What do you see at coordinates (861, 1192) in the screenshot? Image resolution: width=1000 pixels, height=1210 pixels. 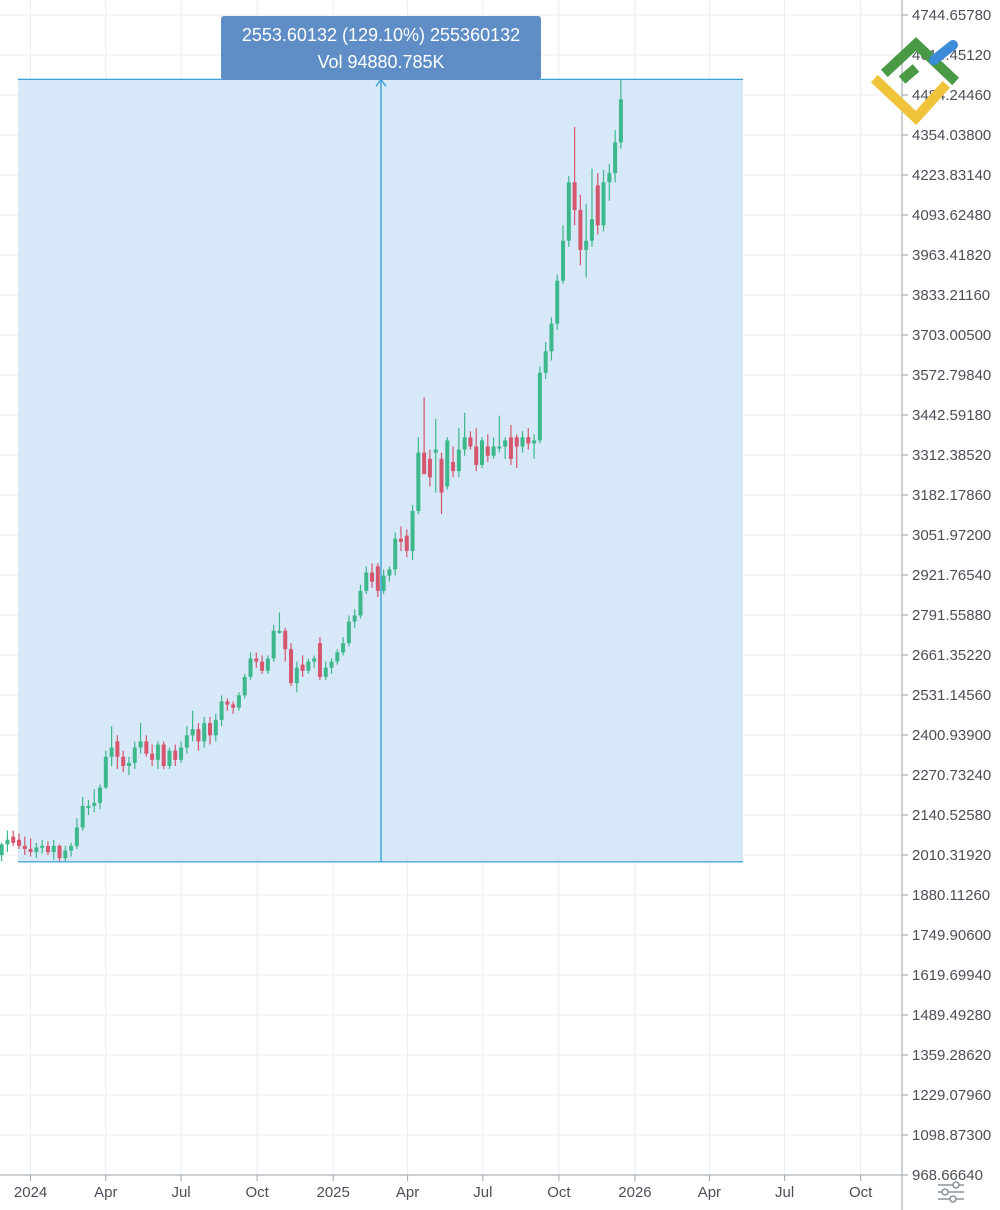 I see `time-tick-label: Oct` at bounding box center [861, 1192].